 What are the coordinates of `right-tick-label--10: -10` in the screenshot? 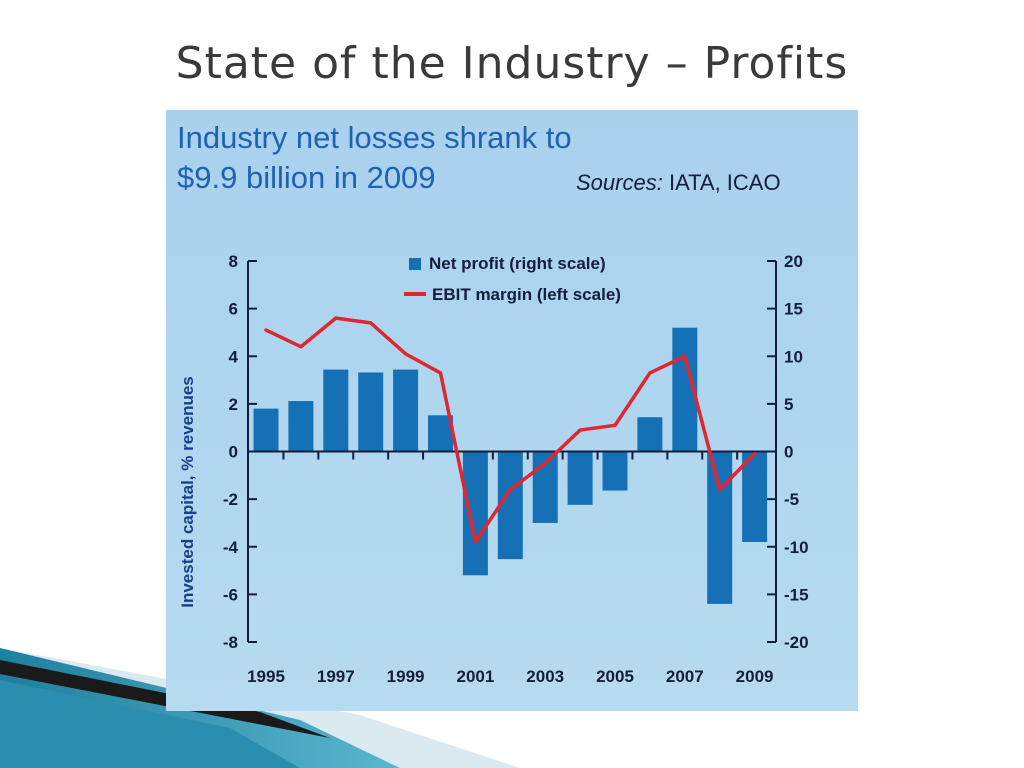 It's located at (796, 547).